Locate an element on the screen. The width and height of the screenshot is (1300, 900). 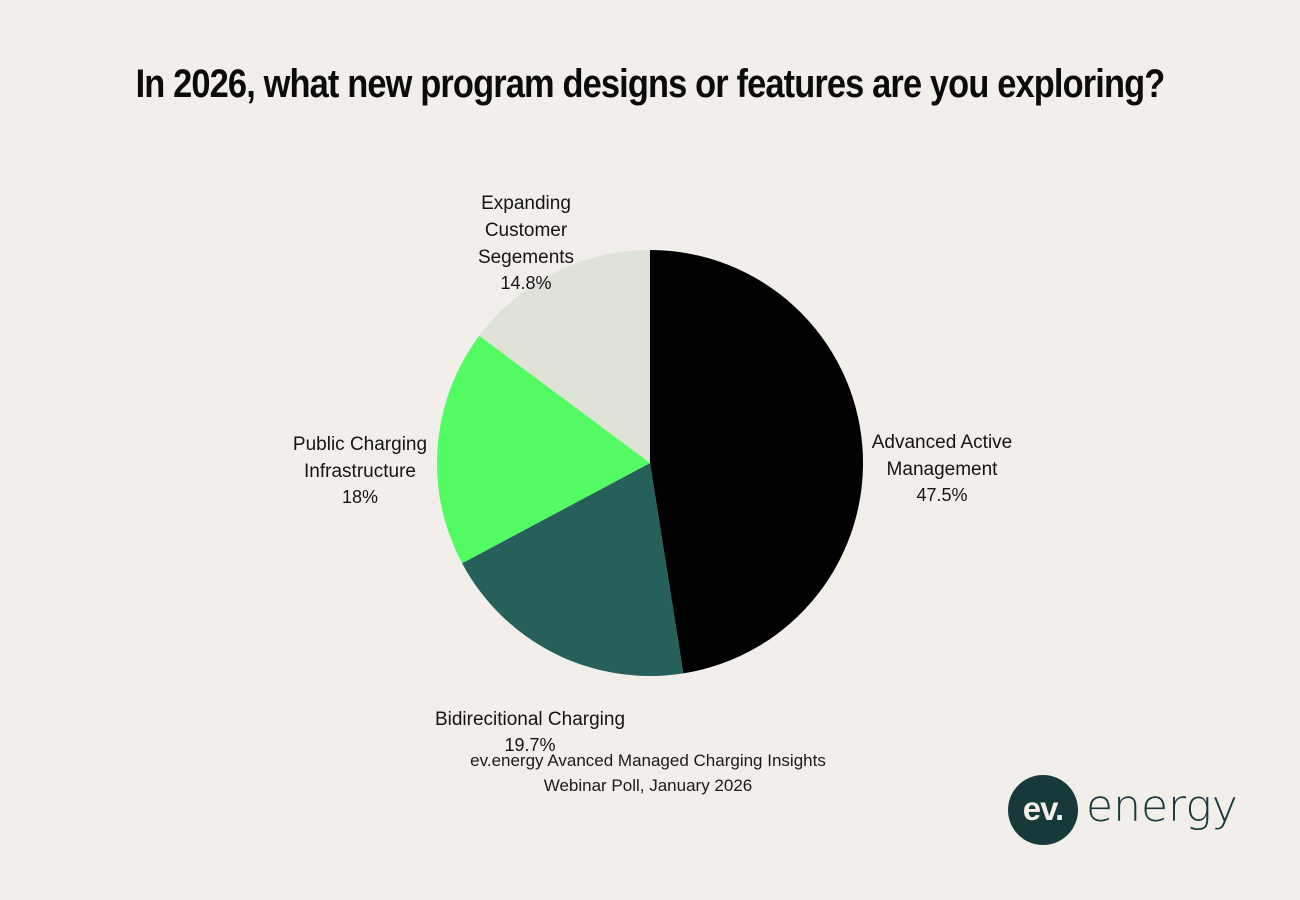
slice-value-label: 18% is located at coordinates (360, 497).